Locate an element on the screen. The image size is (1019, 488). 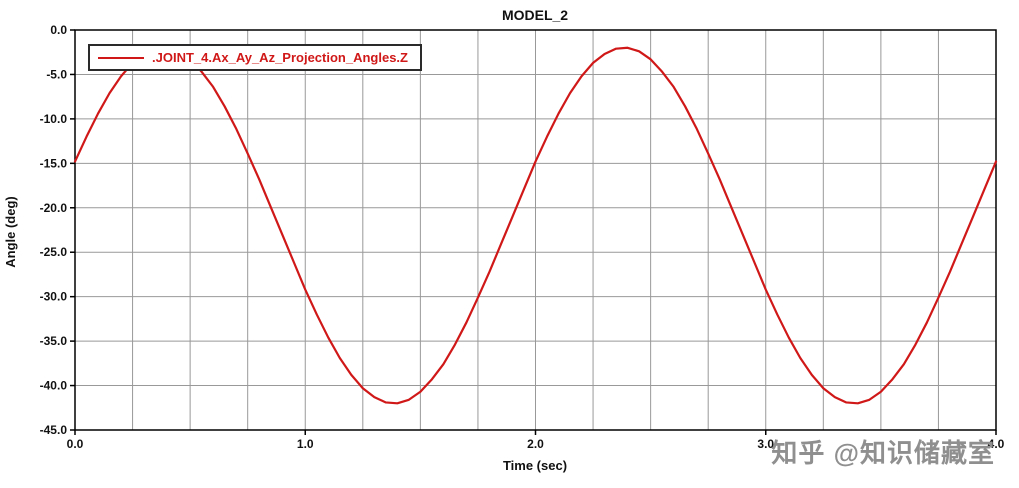
x-tick-label: 2.0 is located at coordinates (535, 444).